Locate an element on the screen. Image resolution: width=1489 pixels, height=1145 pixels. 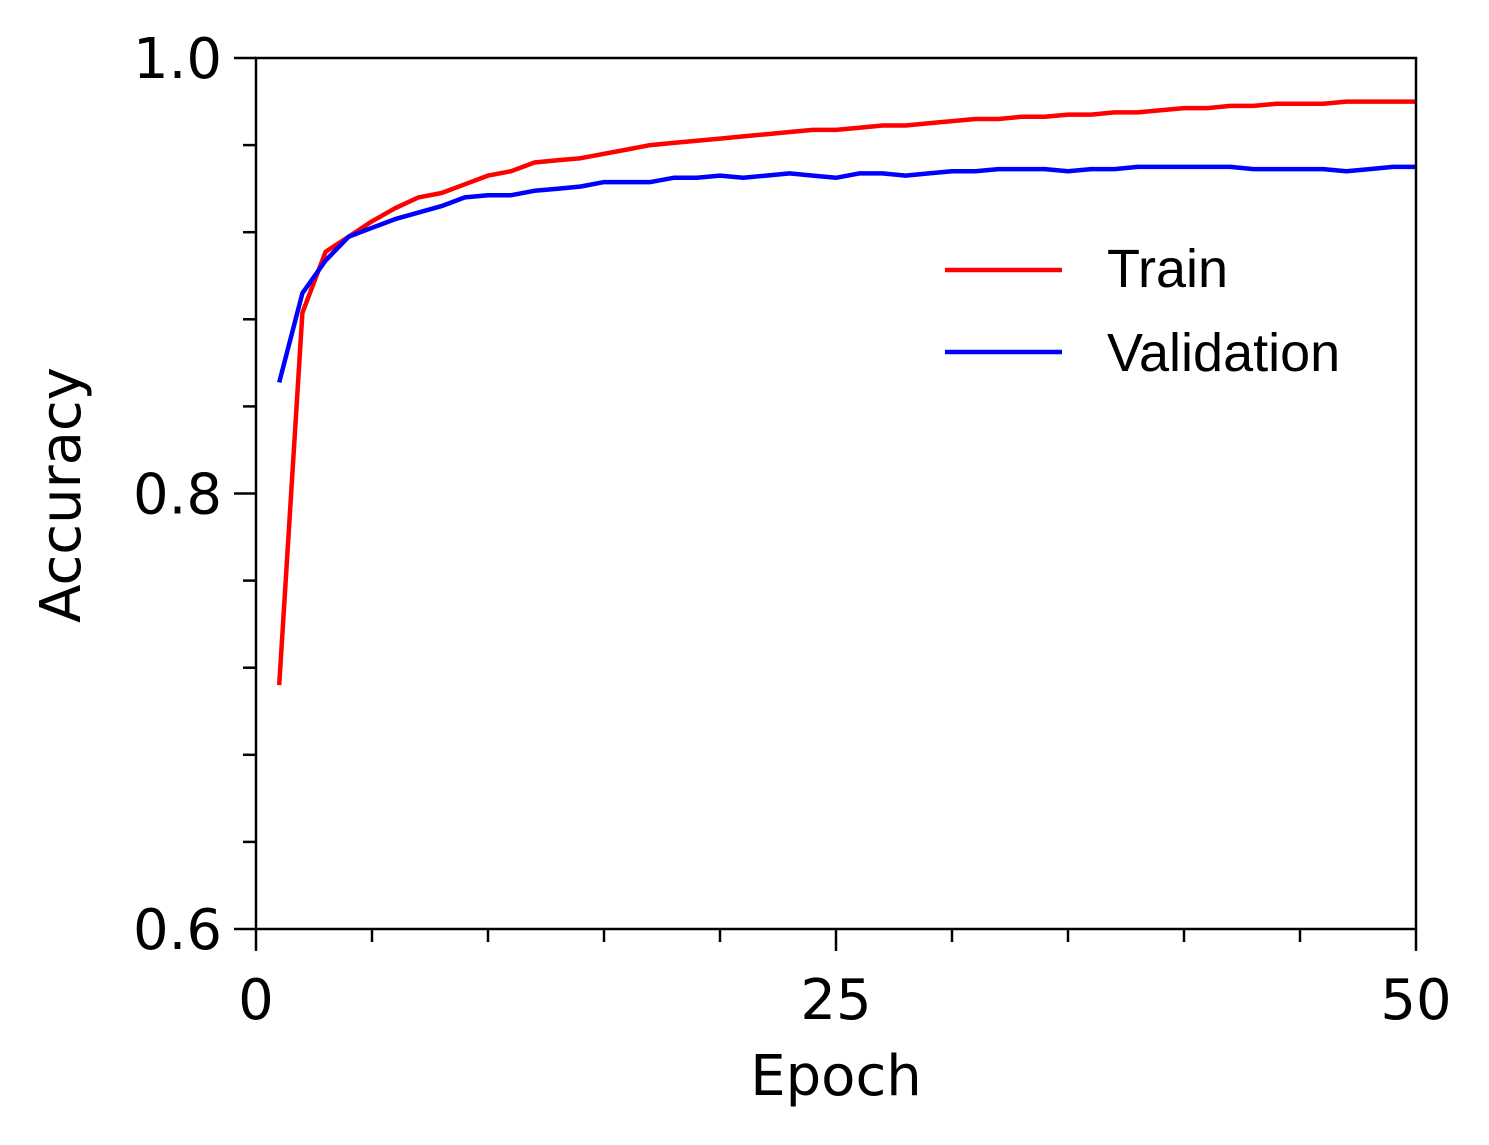
legend-label-train: Train is located at coordinates (1167, 269).